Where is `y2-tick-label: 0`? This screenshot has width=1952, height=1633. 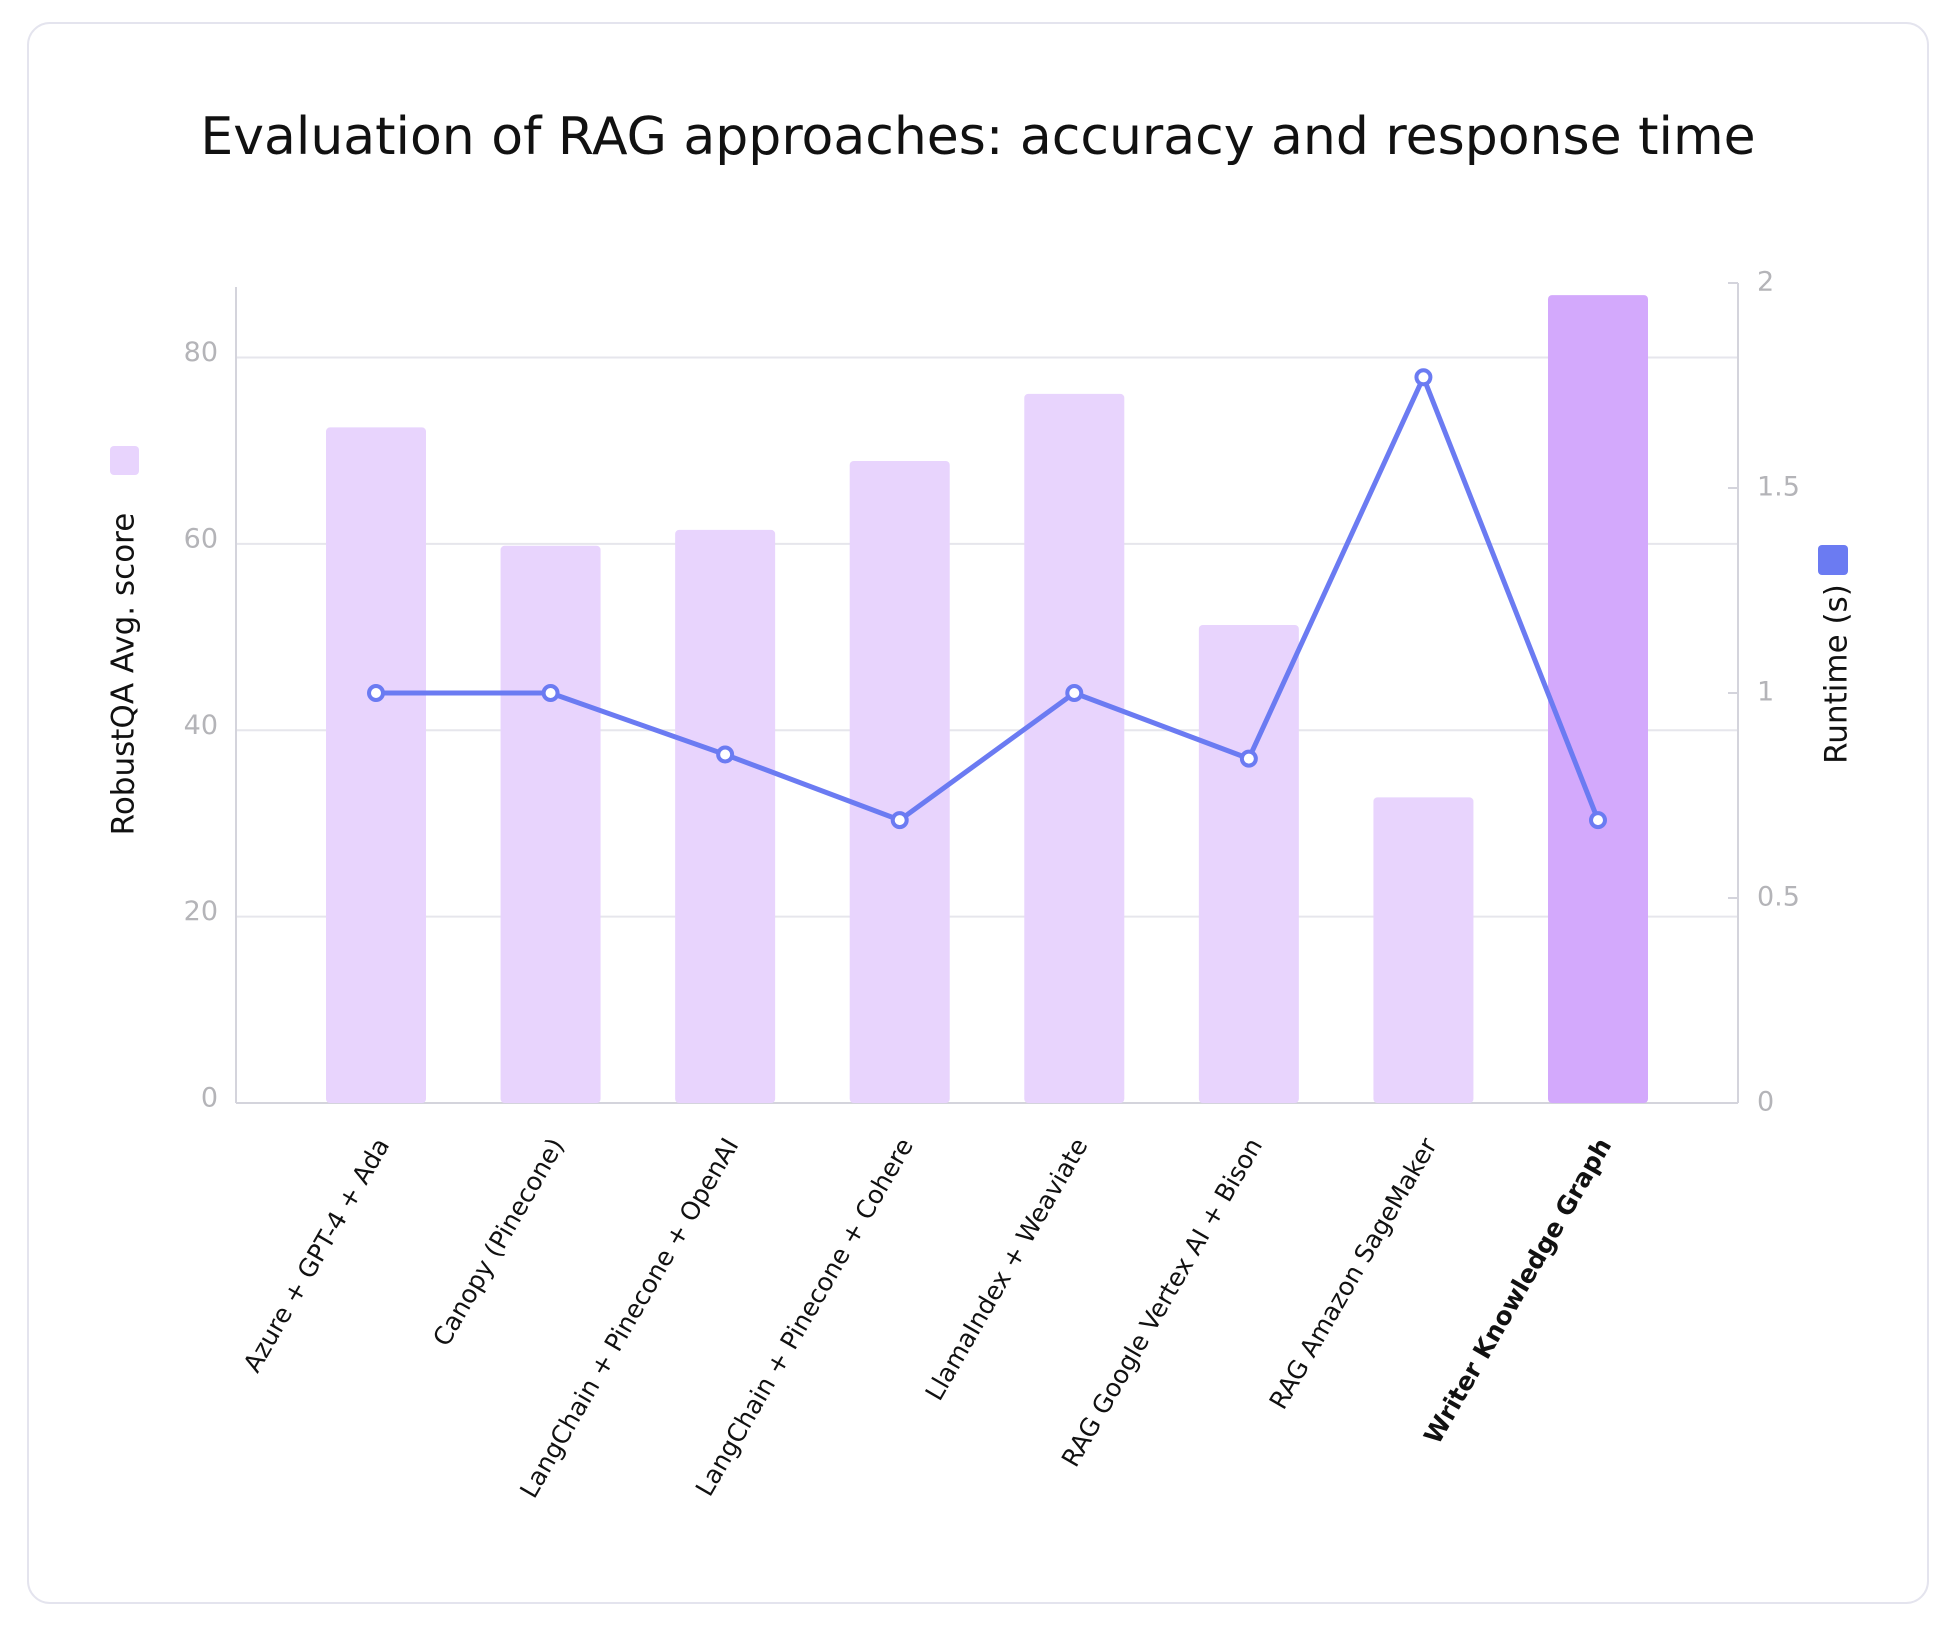
y2-tick-label: 0 is located at coordinates (1765, 1102).